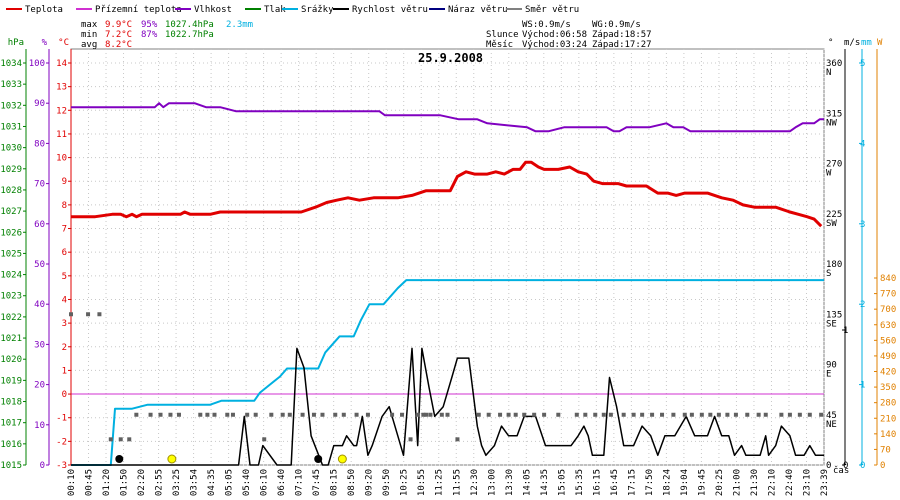  Describe the element at coordinates (142, 482) in the screenshot. I see `time-tick-label: 02:20` at that location.